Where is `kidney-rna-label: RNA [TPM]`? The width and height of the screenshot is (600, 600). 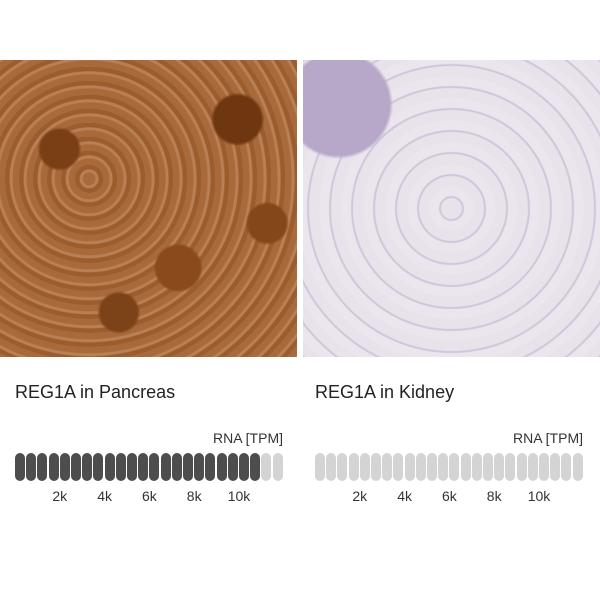 kidney-rna-label: RNA [TPM] is located at coordinates (547, 438).